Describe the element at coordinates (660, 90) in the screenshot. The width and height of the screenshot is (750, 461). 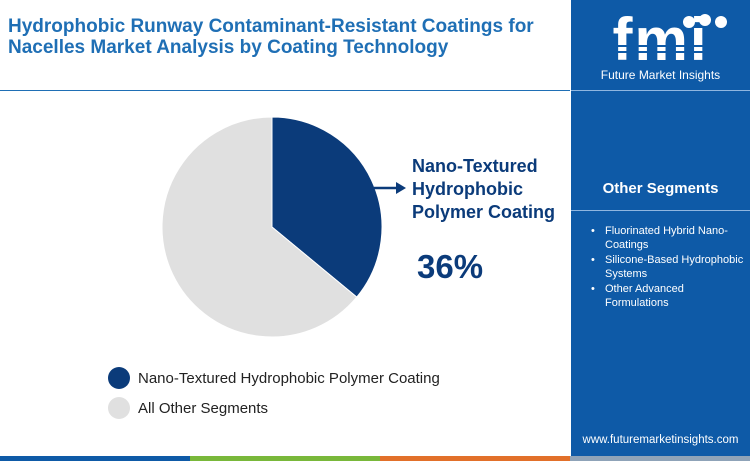
I see `sidebar-divider` at that location.